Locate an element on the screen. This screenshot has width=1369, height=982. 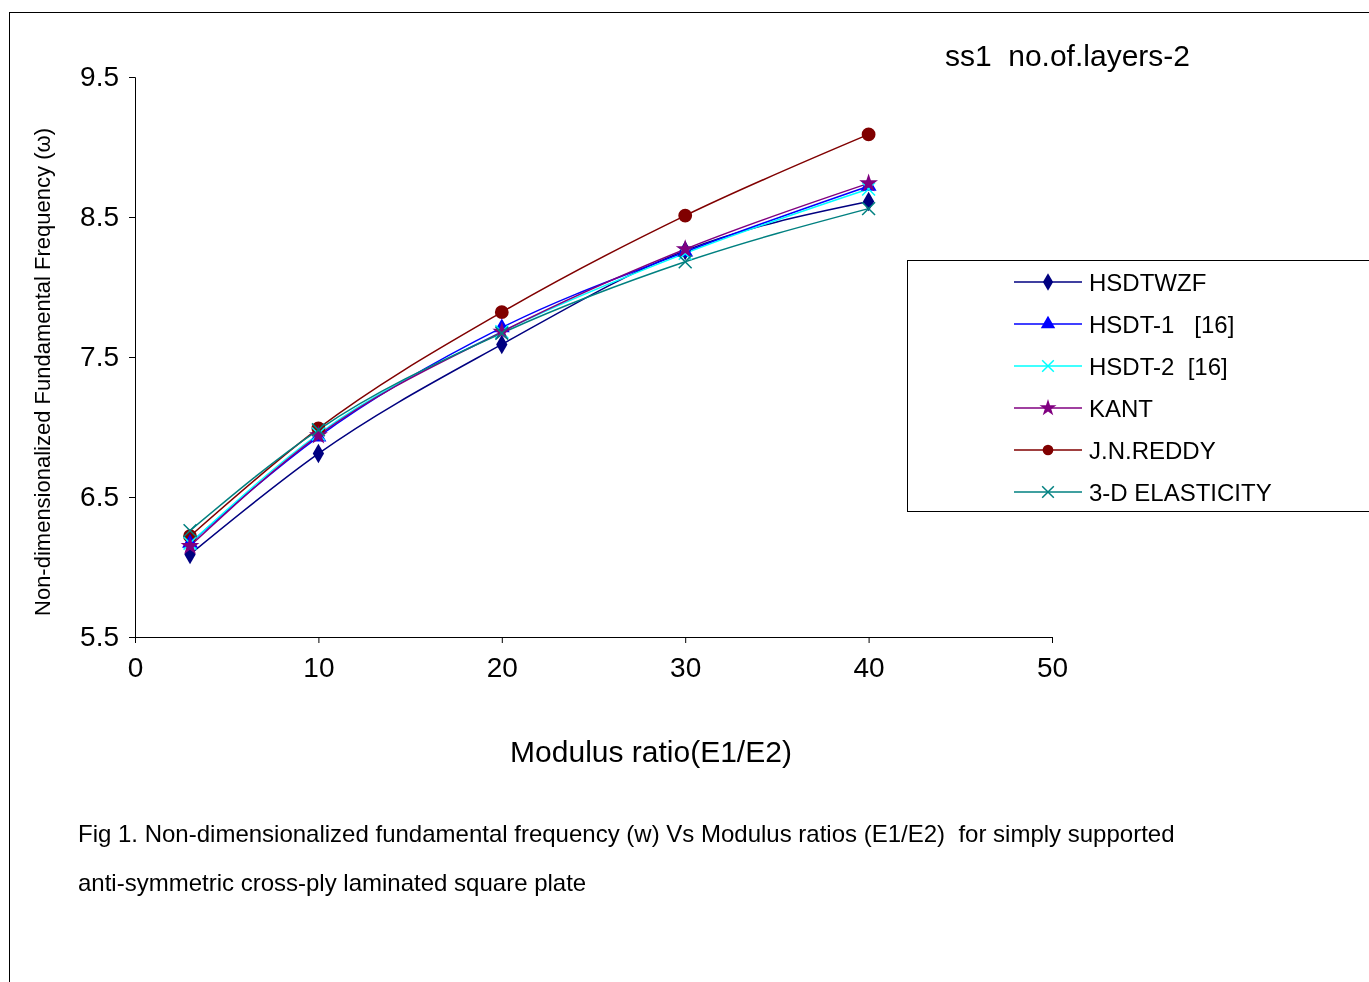
x-tick-label: 10 is located at coordinates (319, 667).